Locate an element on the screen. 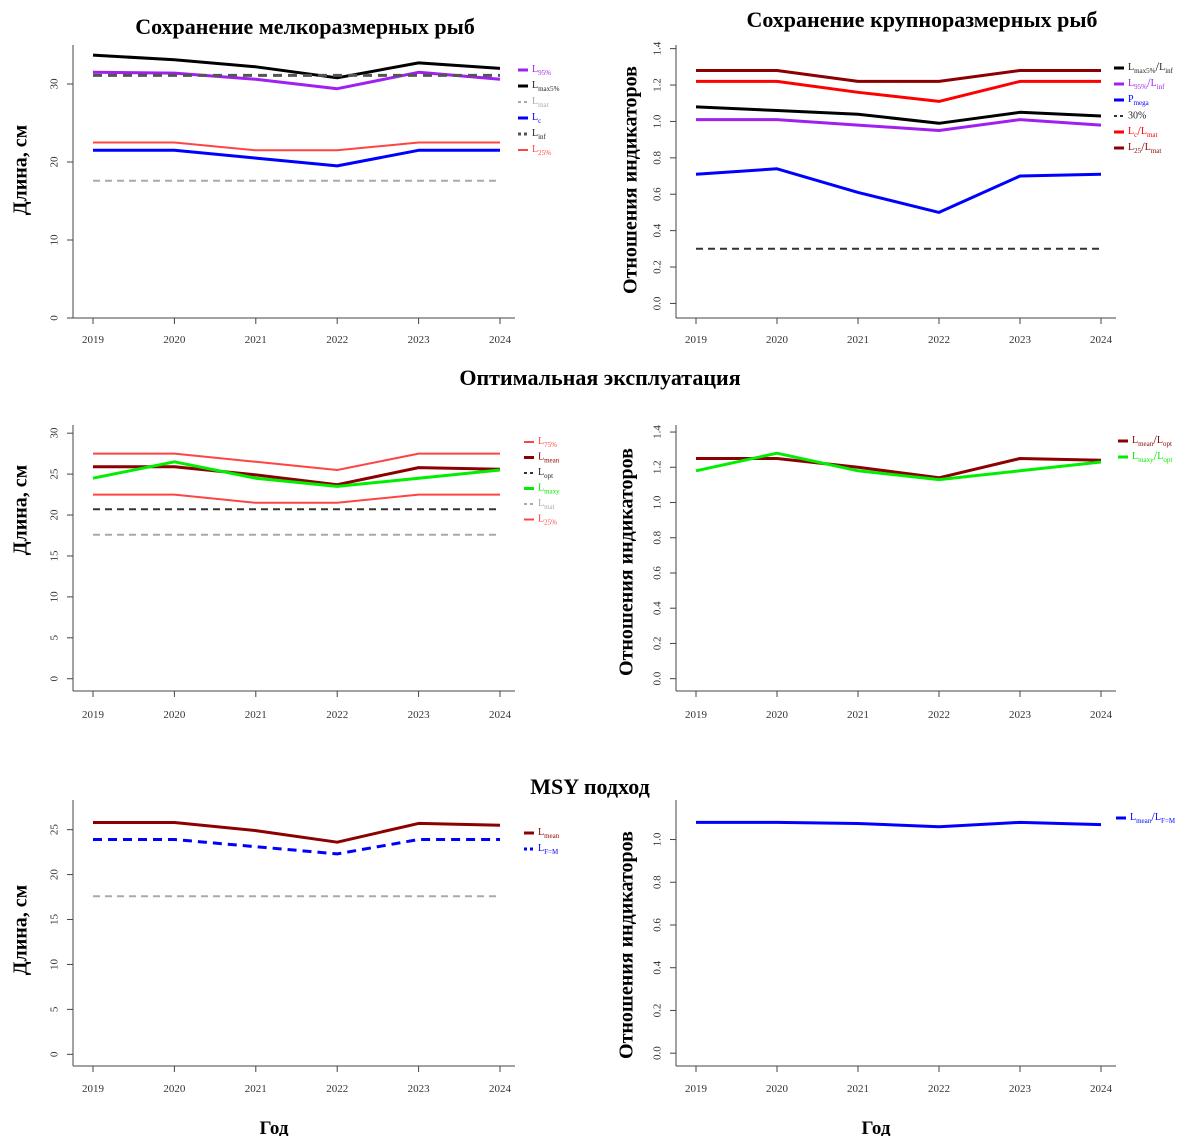 The image size is (1200, 1136). section-title-msy: MSY подход is located at coordinates (589, 786).